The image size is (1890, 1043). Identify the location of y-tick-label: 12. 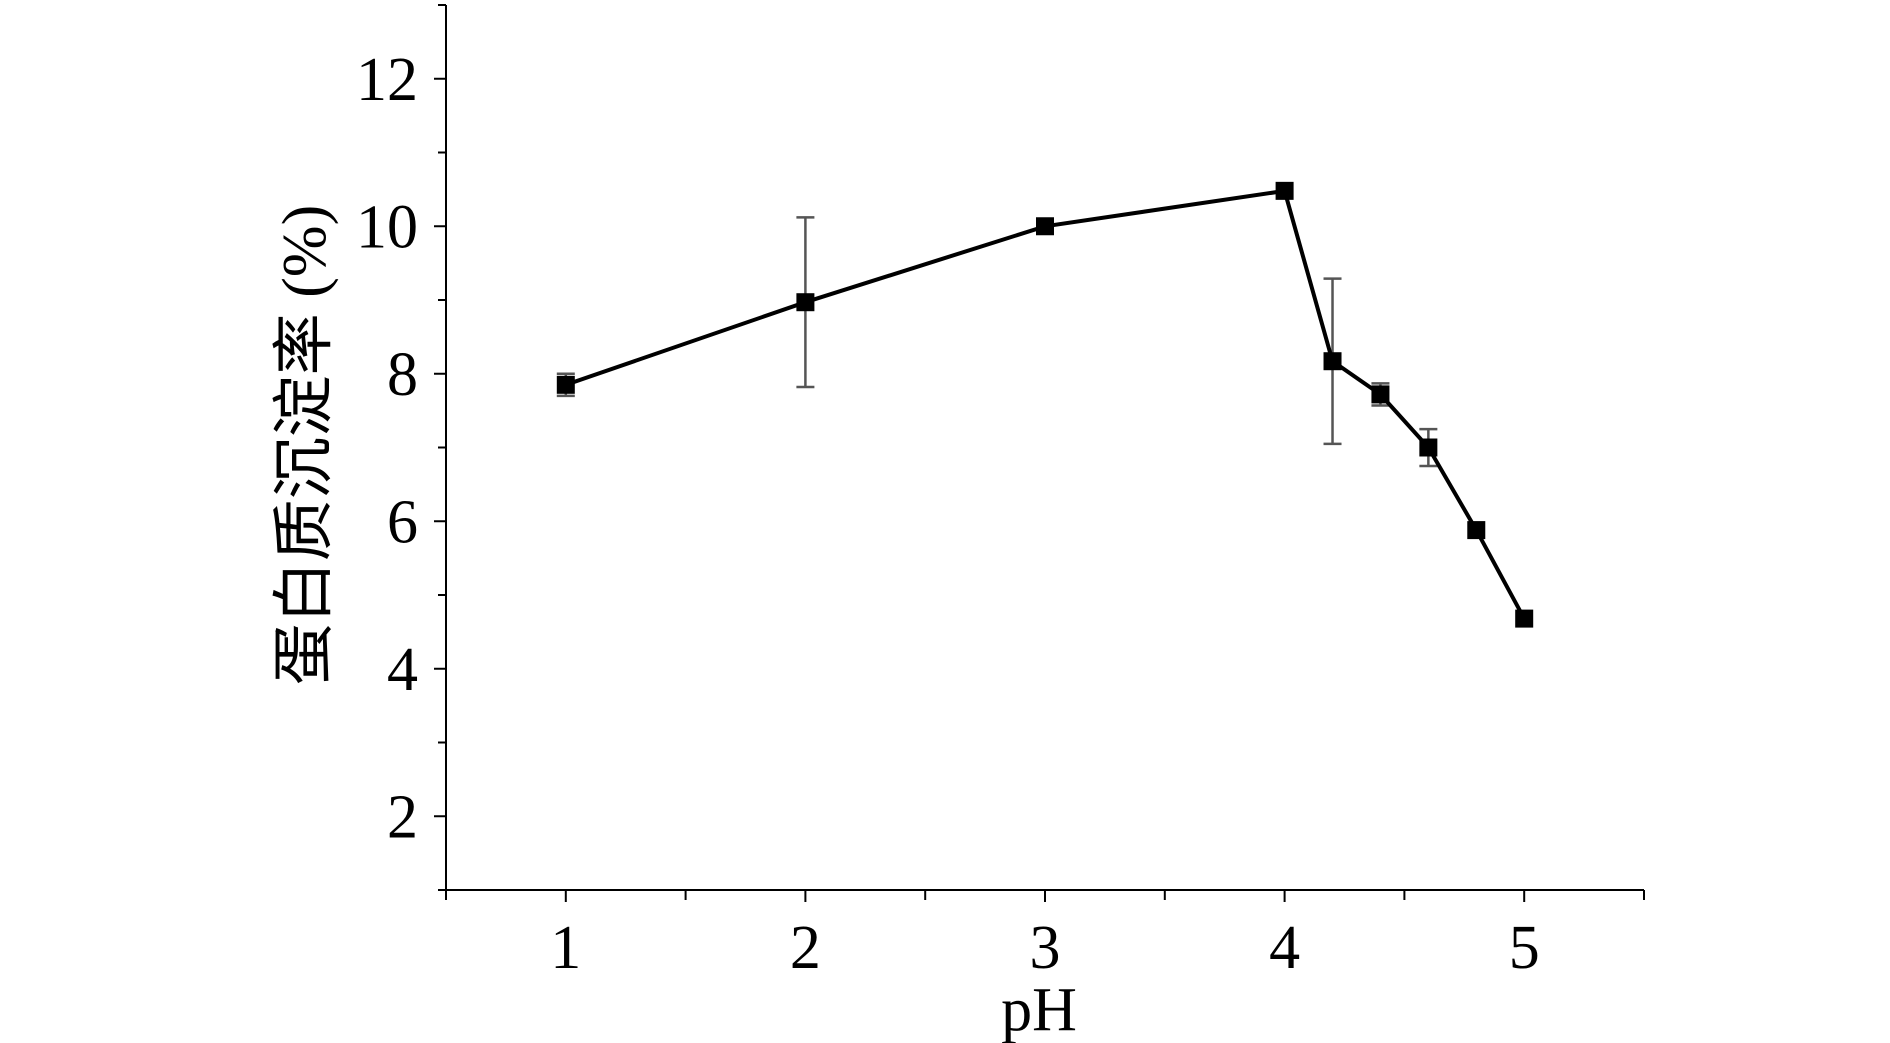
(387, 80).